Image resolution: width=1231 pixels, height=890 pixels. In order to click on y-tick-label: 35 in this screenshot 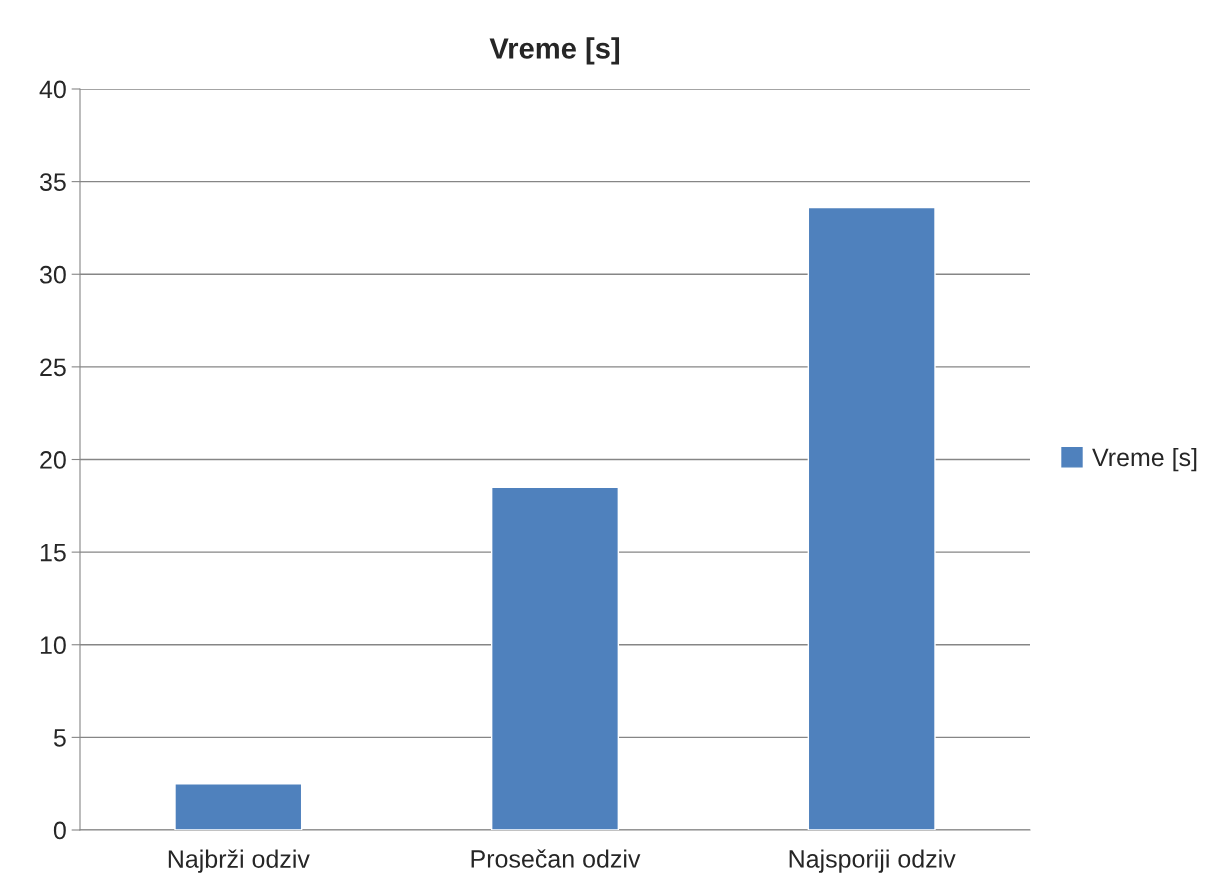, I will do `click(52, 182)`.